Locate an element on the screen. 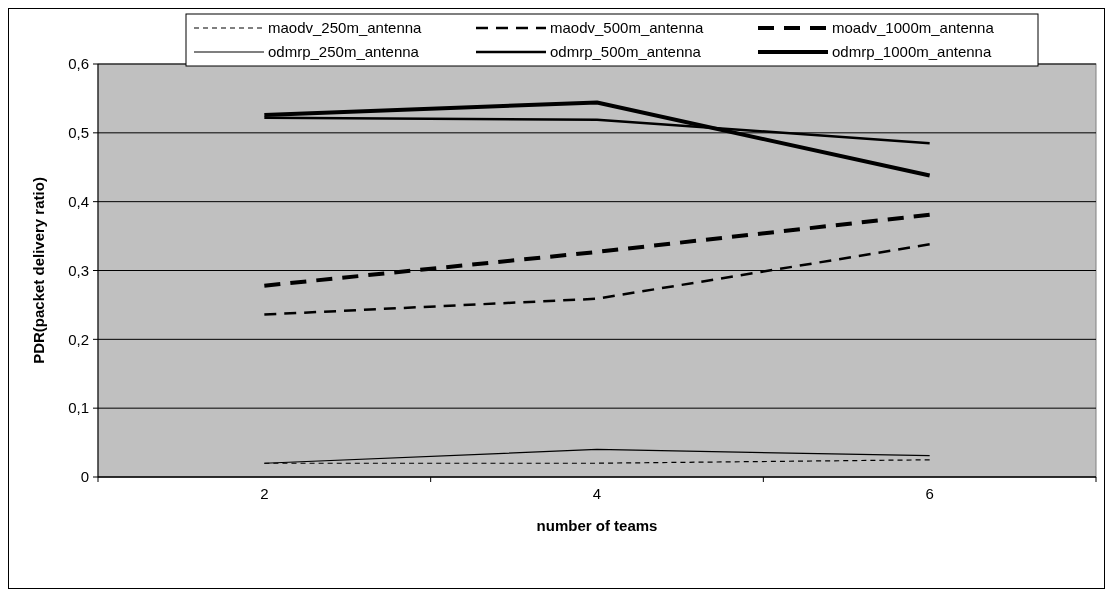  legend-label: moadv_1000m_antenna is located at coordinates (913, 28).